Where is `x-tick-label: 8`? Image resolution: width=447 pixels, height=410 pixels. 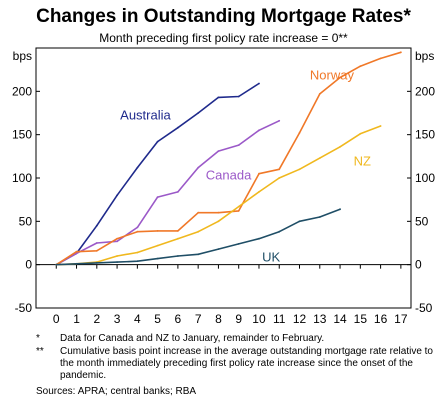 x-tick-label: 8 is located at coordinates (218, 319).